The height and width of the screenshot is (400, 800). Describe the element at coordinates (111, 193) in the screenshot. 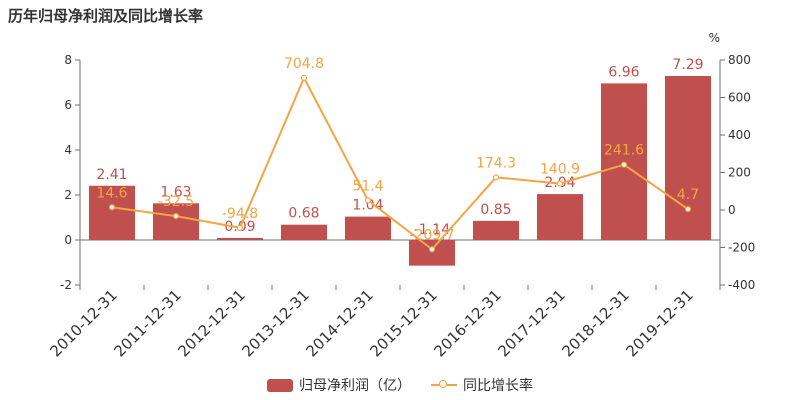

I see `growth-data-label: 14.6` at that location.